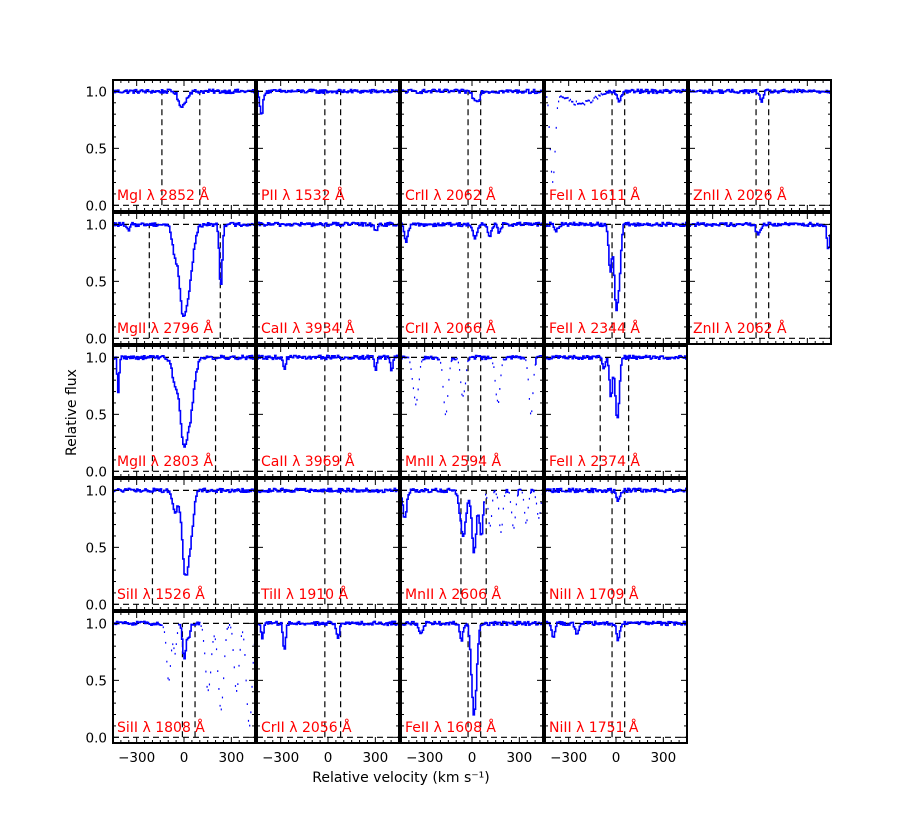 The height and width of the screenshot is (822, 913). I want to click on spectrum-panel: MgII λ 2796 Å 0.0 0.5 1.0, so click(171, 279).